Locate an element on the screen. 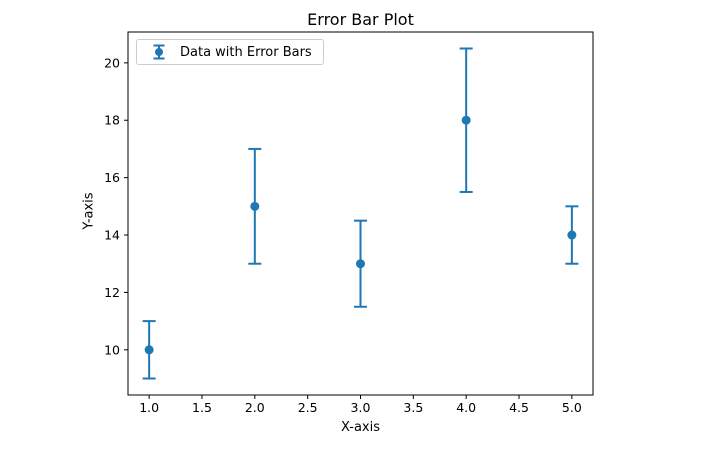  legend: Data with Error Bars is located at coordinates (230, 52).